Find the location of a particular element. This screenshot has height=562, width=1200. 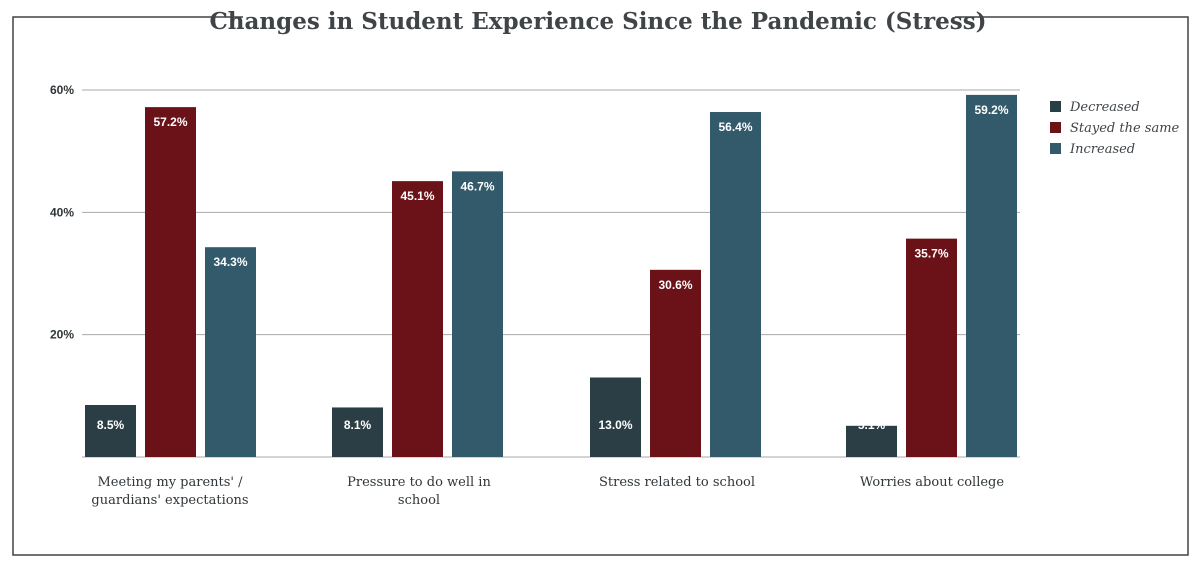

bar-value-label: 5.1% is located at coordinates (872, 425).